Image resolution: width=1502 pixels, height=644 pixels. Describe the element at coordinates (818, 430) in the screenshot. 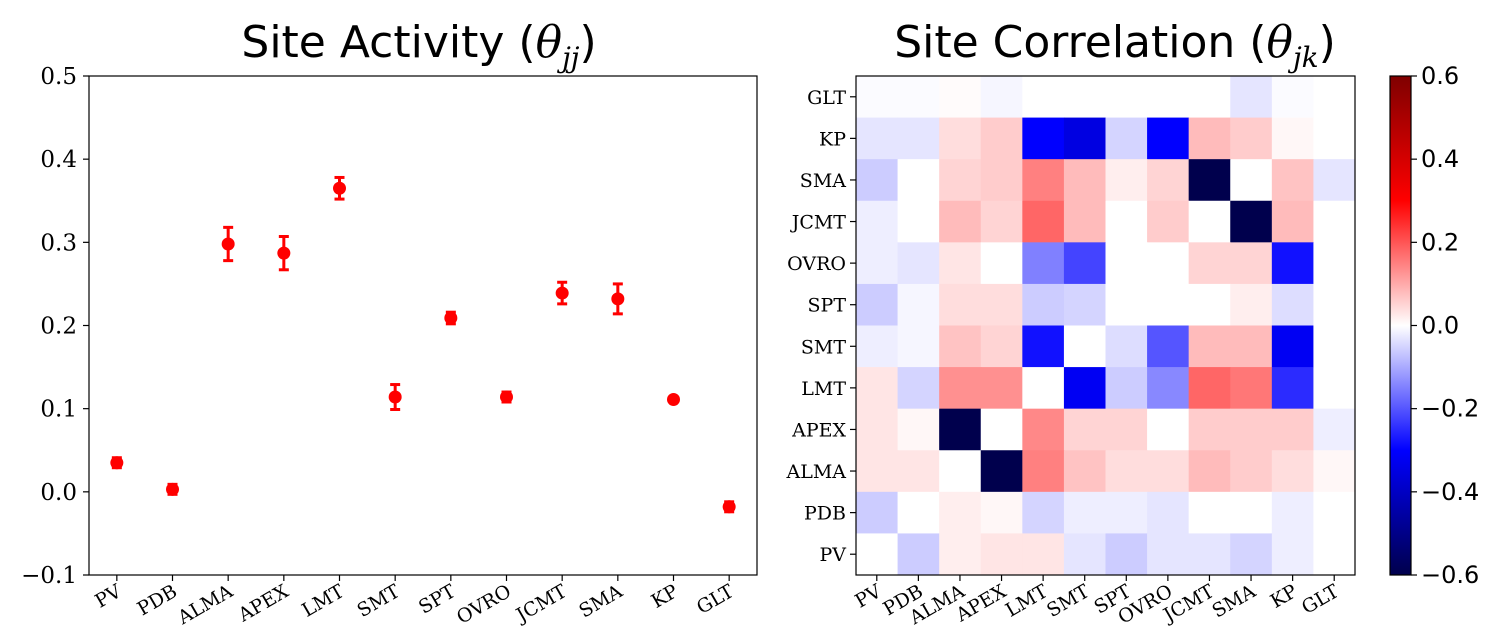

I see `heatmap-y-tick-label: APEX` at that location.